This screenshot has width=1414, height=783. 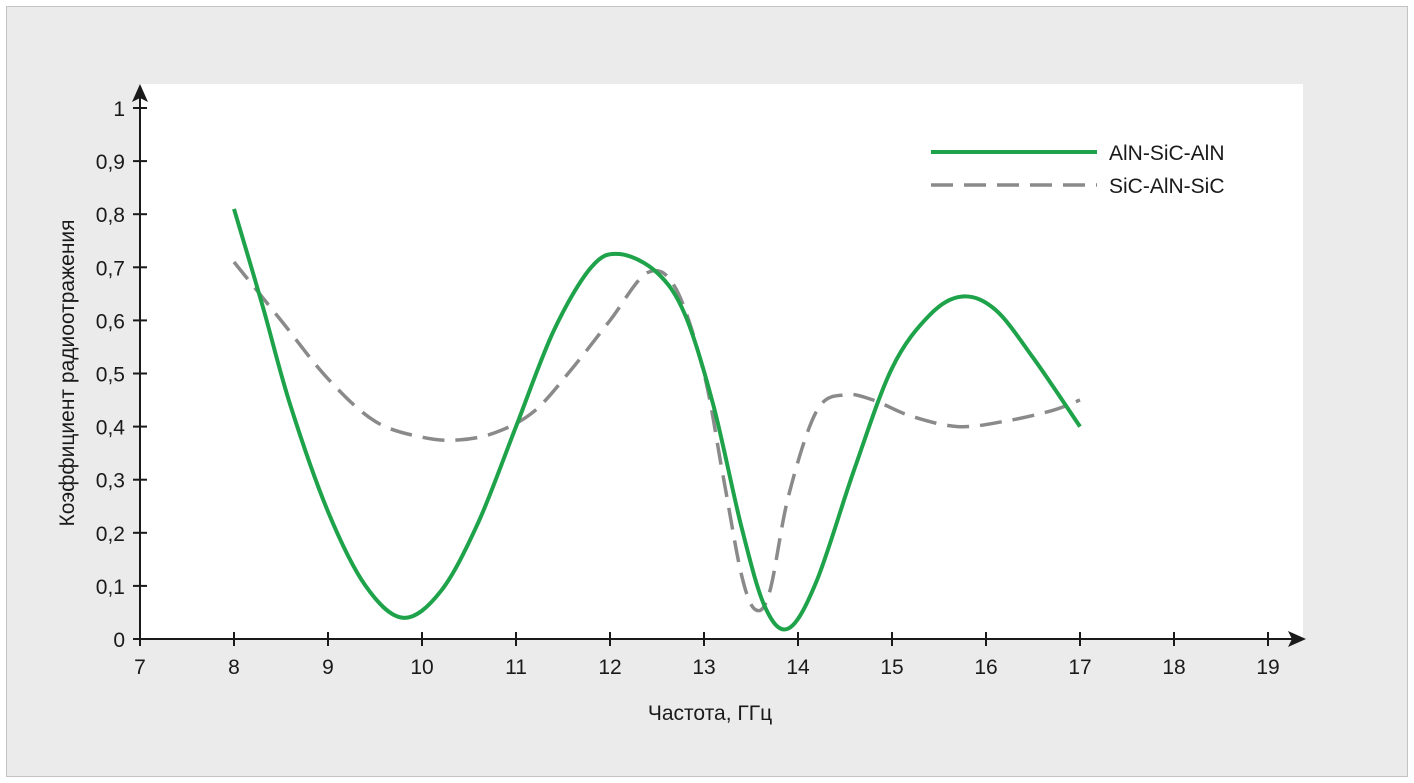 I want to click on x-tick-label-19: 19, so click(x=1267, y=667).